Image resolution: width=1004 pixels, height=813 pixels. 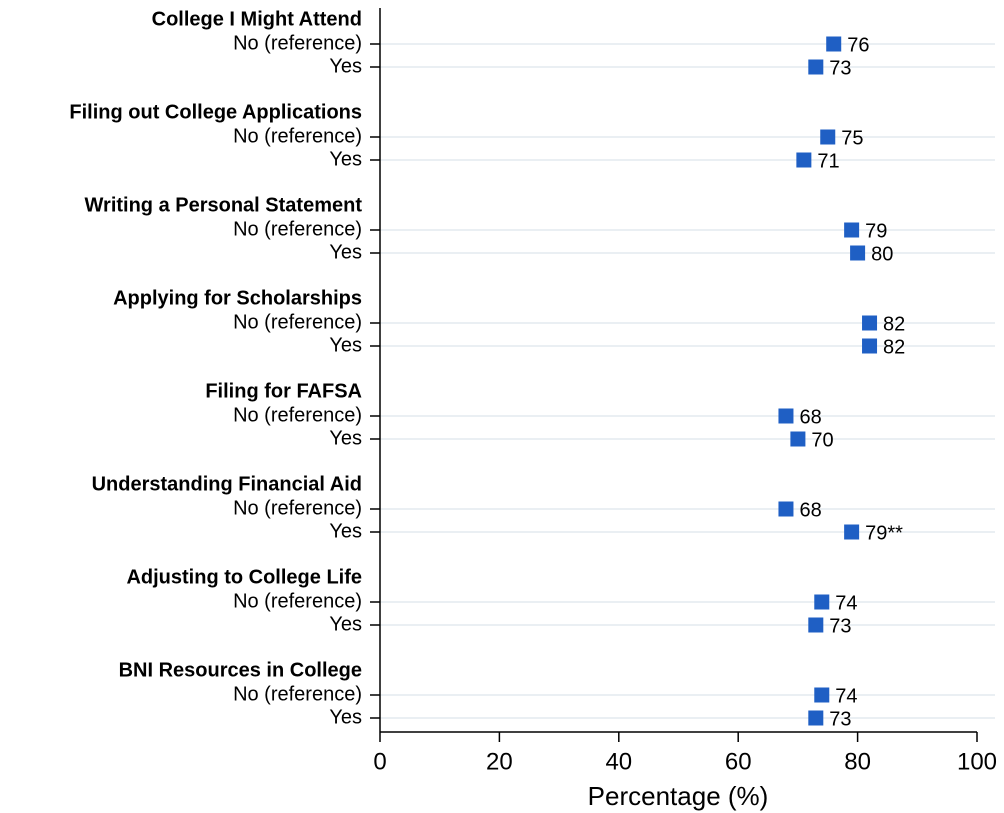 What do you see at coordinates (215, 112) in the screenshot?
I see `group-title: Filing out College Applications` at bounding box center [215, 112].